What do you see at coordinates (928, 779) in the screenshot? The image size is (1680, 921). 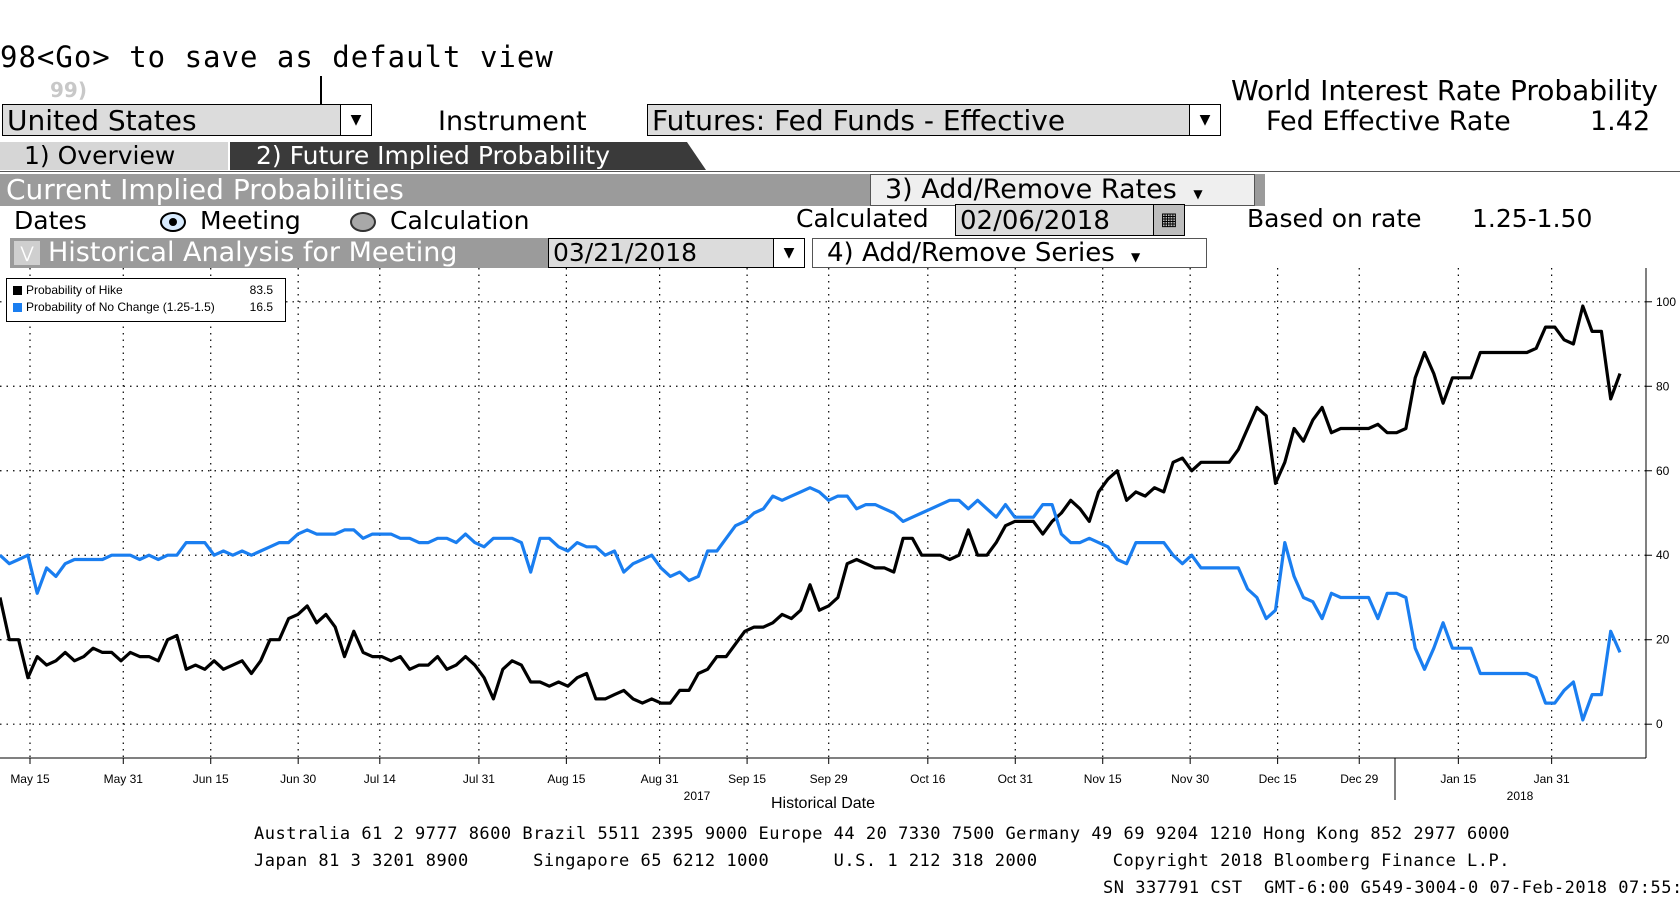 I see `x-tick-label: Oct 16` at bounding box center [928, 779].